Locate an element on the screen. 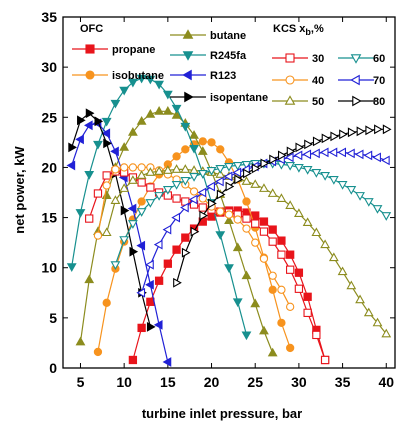 The image size is (409, 428). x-tick-label: 25 is located at coordinates (255, 382).